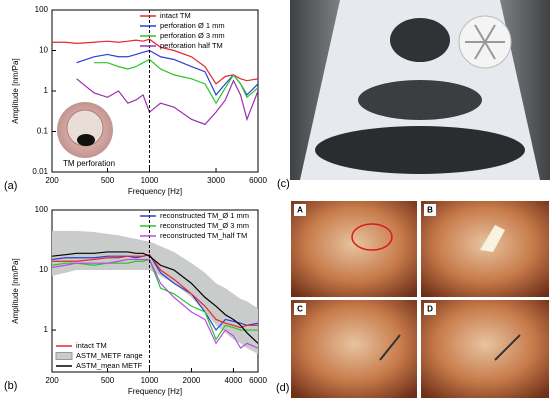 Image resolution: width=550 pixels, height=399 pixels. I want to click on legend-label: ASTM_METF range, so click(109, 355).